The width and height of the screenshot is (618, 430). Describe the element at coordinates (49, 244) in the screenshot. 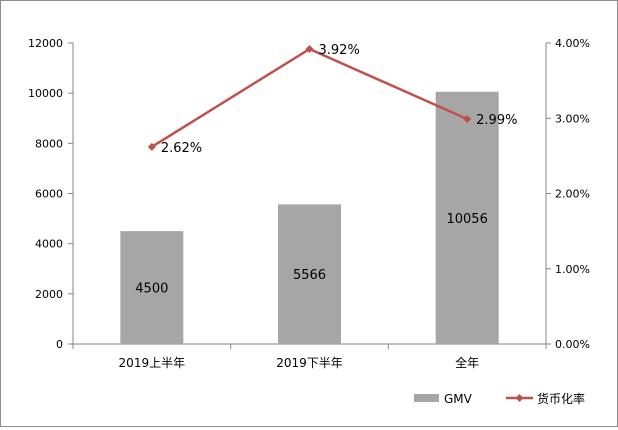

I see `y-left-tick-label: 4000` at that location.